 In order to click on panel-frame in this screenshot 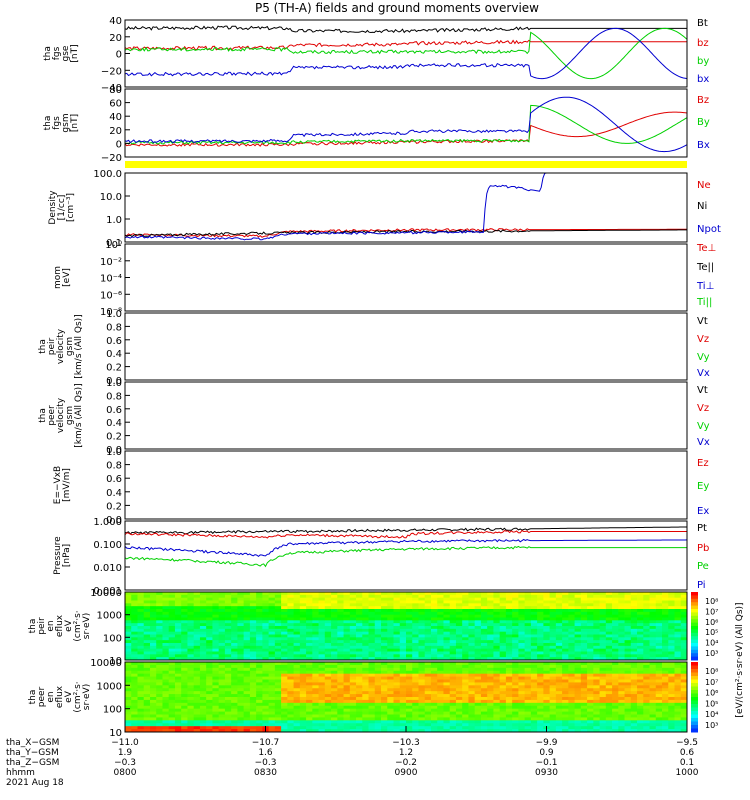, I will do `click(406, 207)`.